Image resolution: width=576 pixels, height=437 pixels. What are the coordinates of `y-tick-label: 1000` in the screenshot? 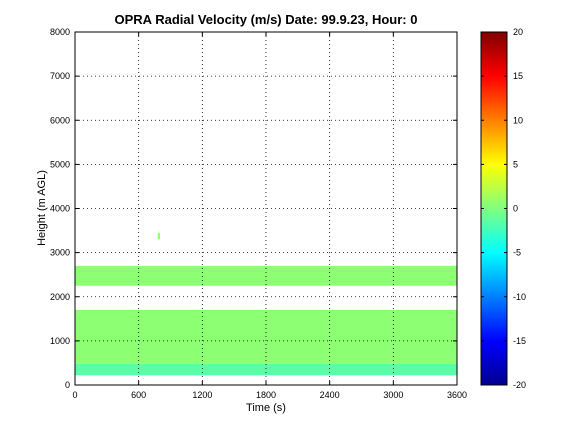 It's located at (60, 341).